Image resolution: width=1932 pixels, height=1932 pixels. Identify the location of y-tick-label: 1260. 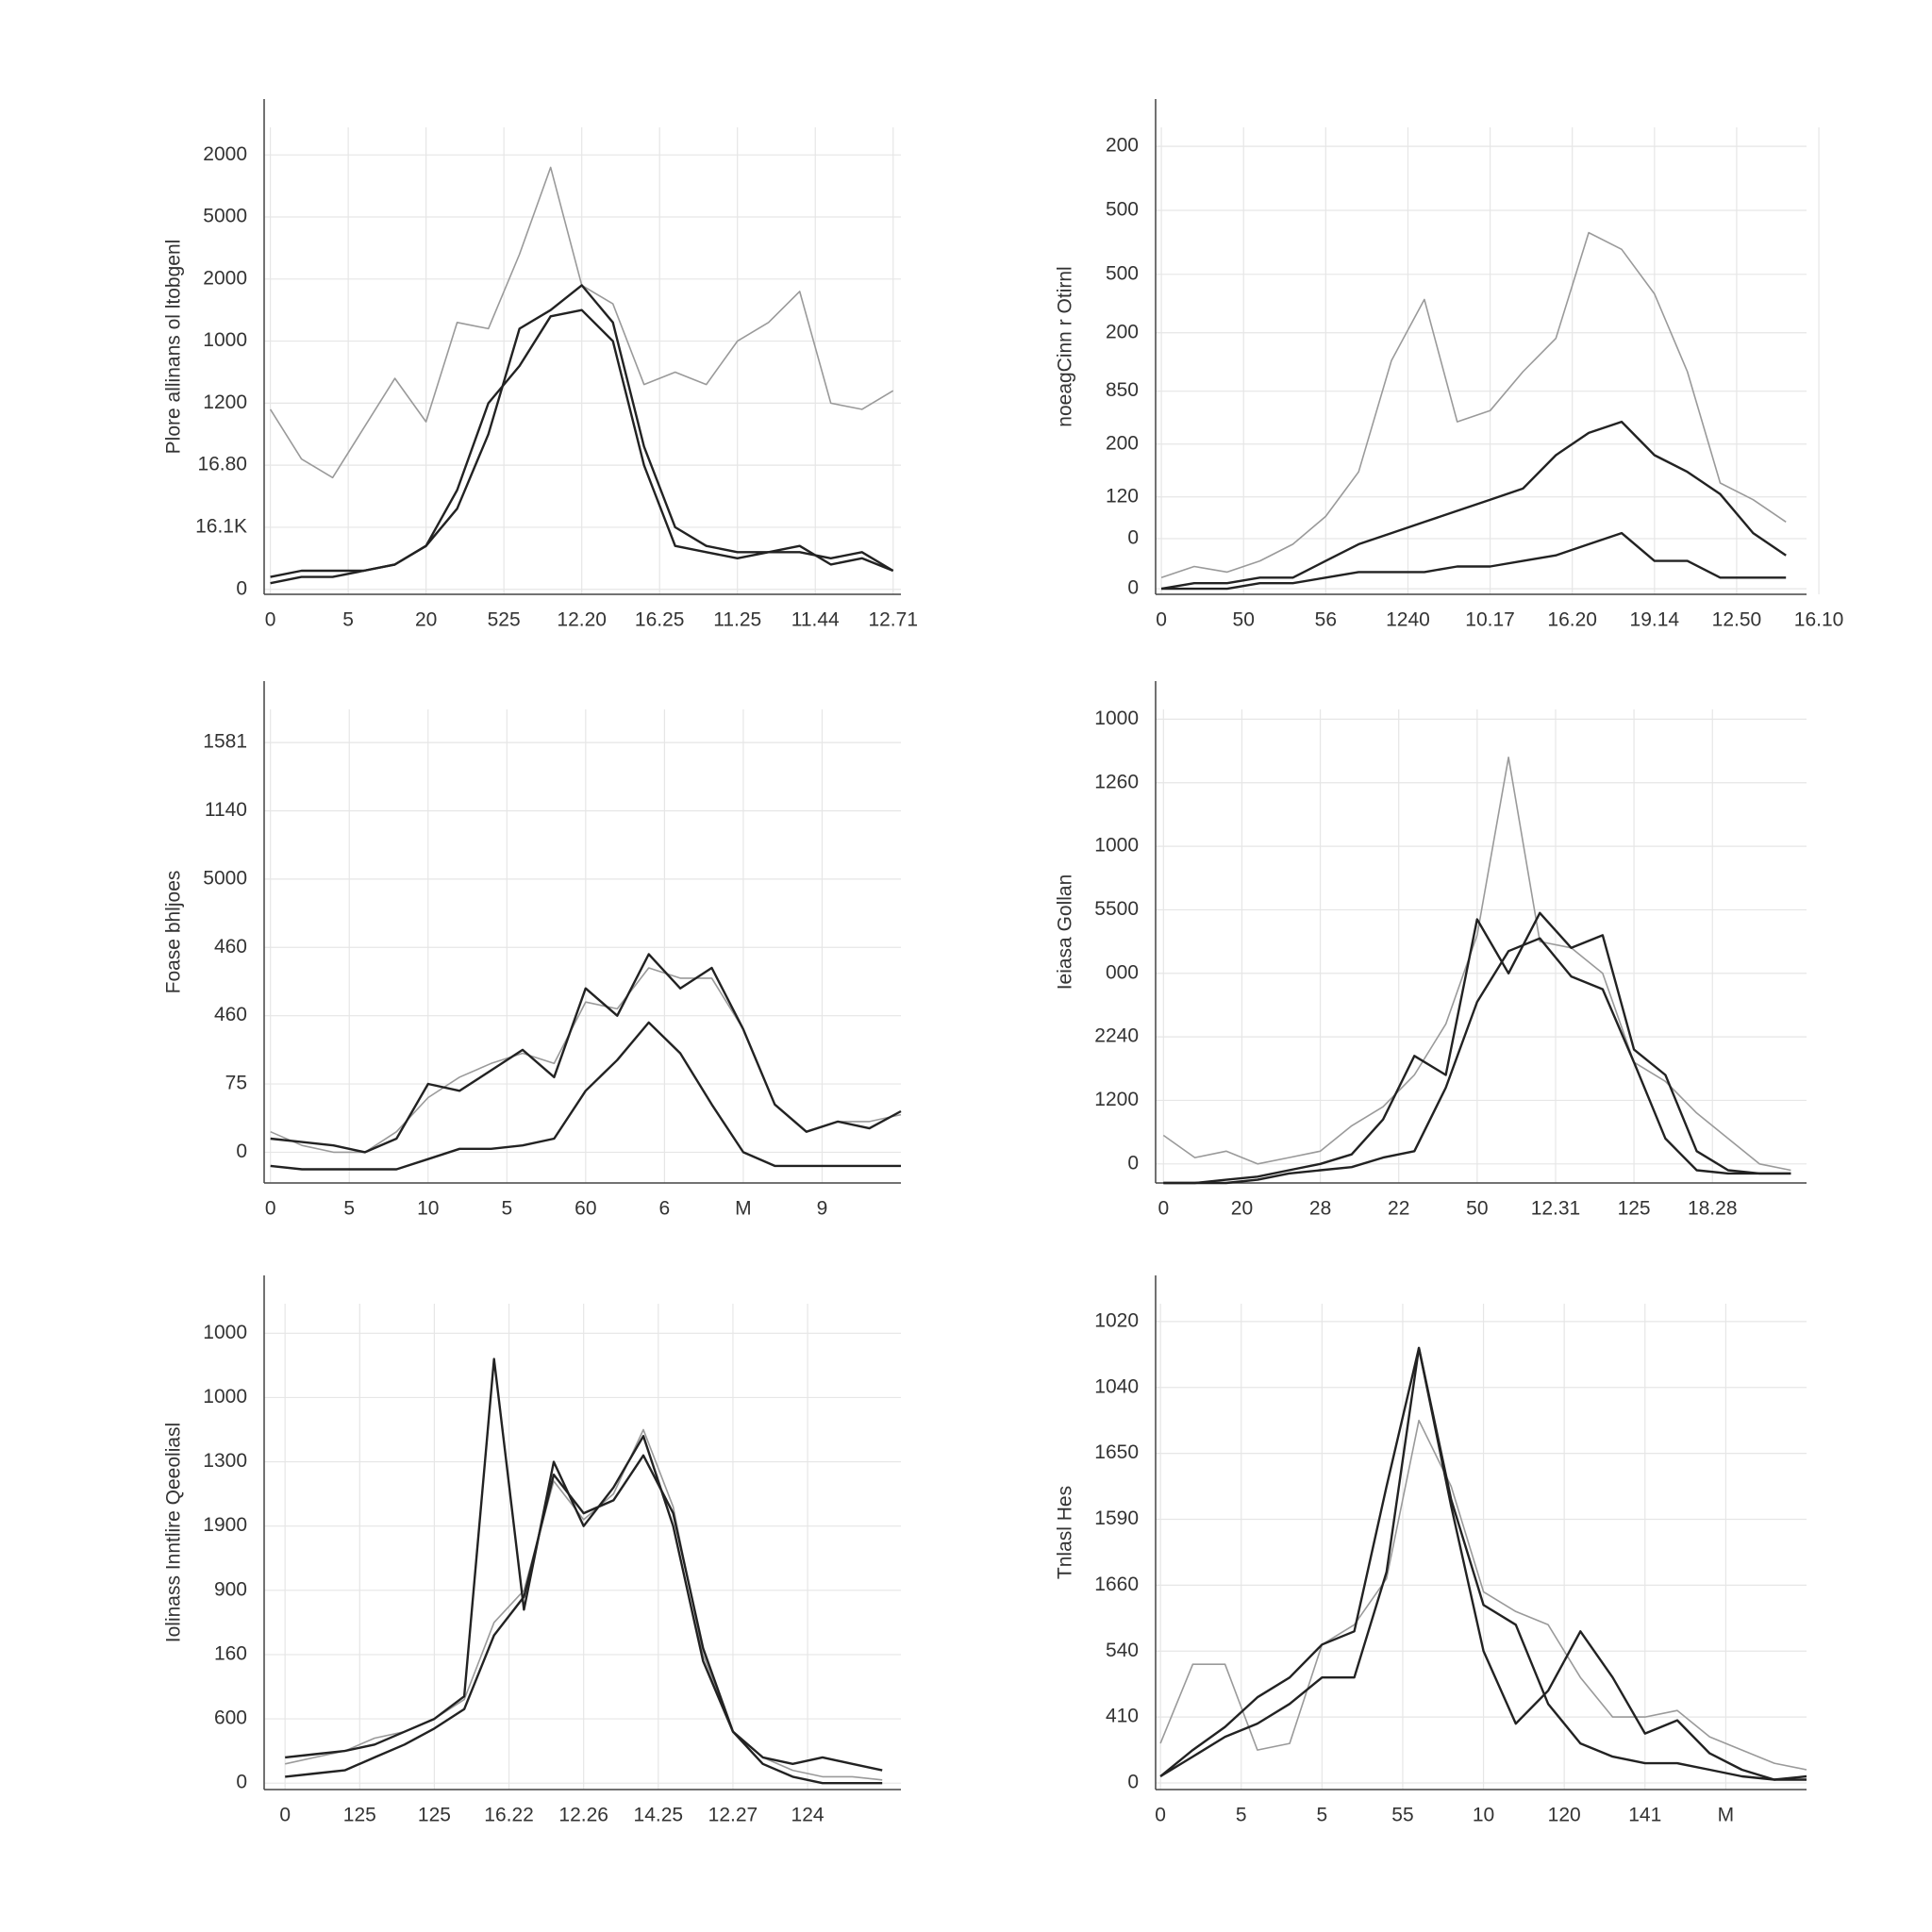
(1116, 781).